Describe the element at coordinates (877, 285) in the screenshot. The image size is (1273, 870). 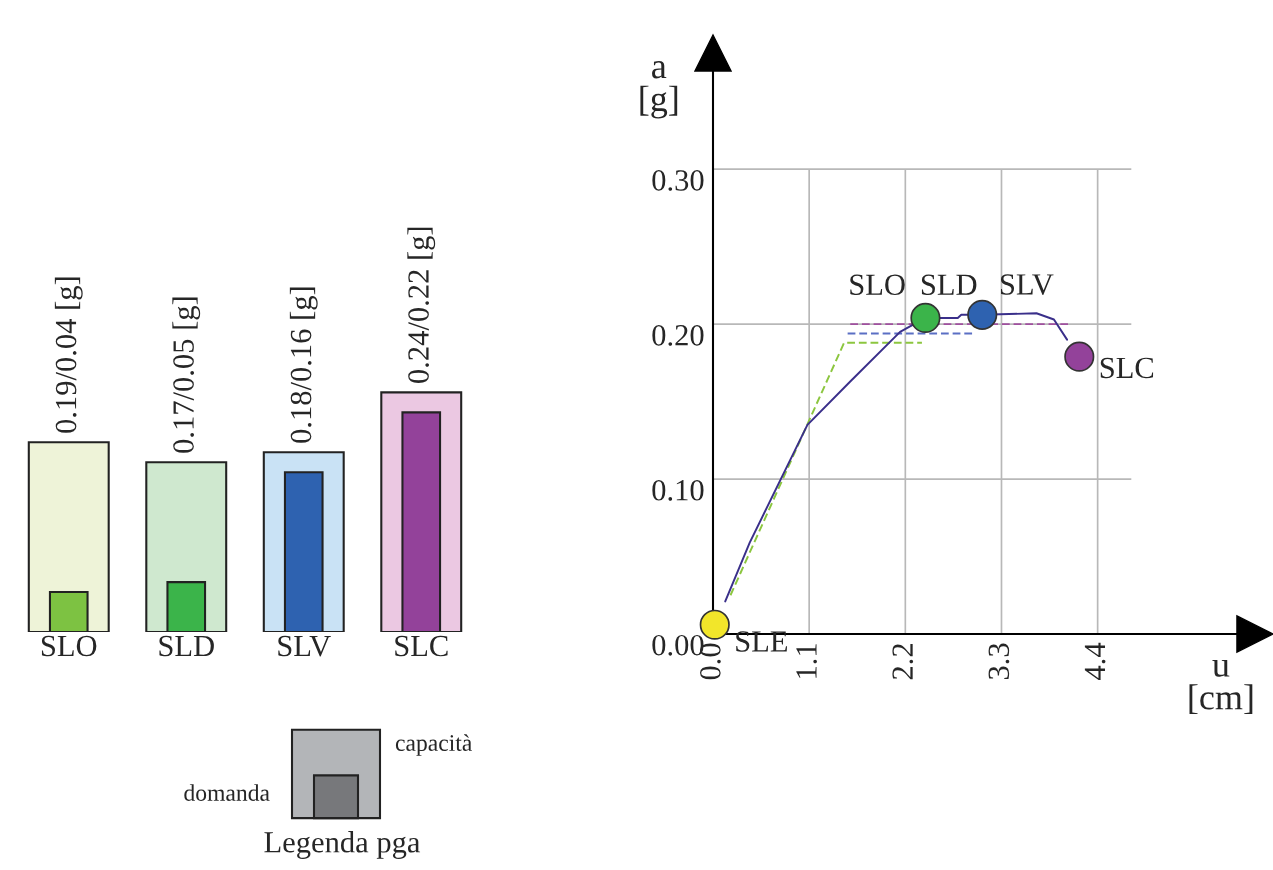
I see `annotation: SLO` at that location.